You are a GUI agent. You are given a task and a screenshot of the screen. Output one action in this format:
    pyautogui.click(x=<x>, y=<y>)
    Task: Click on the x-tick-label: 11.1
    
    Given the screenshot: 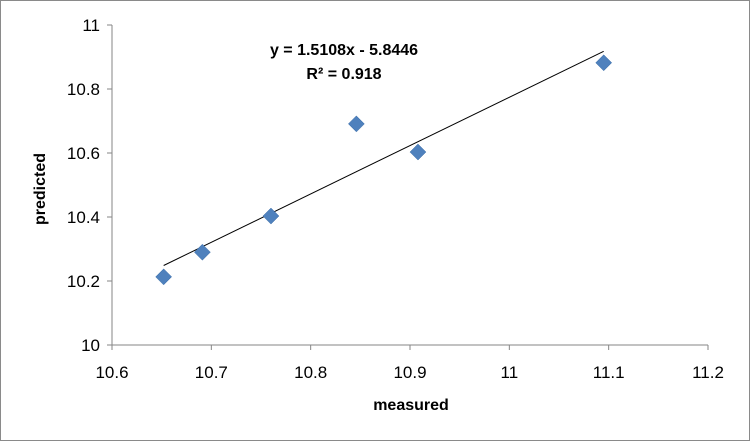 What is the action you would take?
    pyautogui.click(x=609, y=372)
    